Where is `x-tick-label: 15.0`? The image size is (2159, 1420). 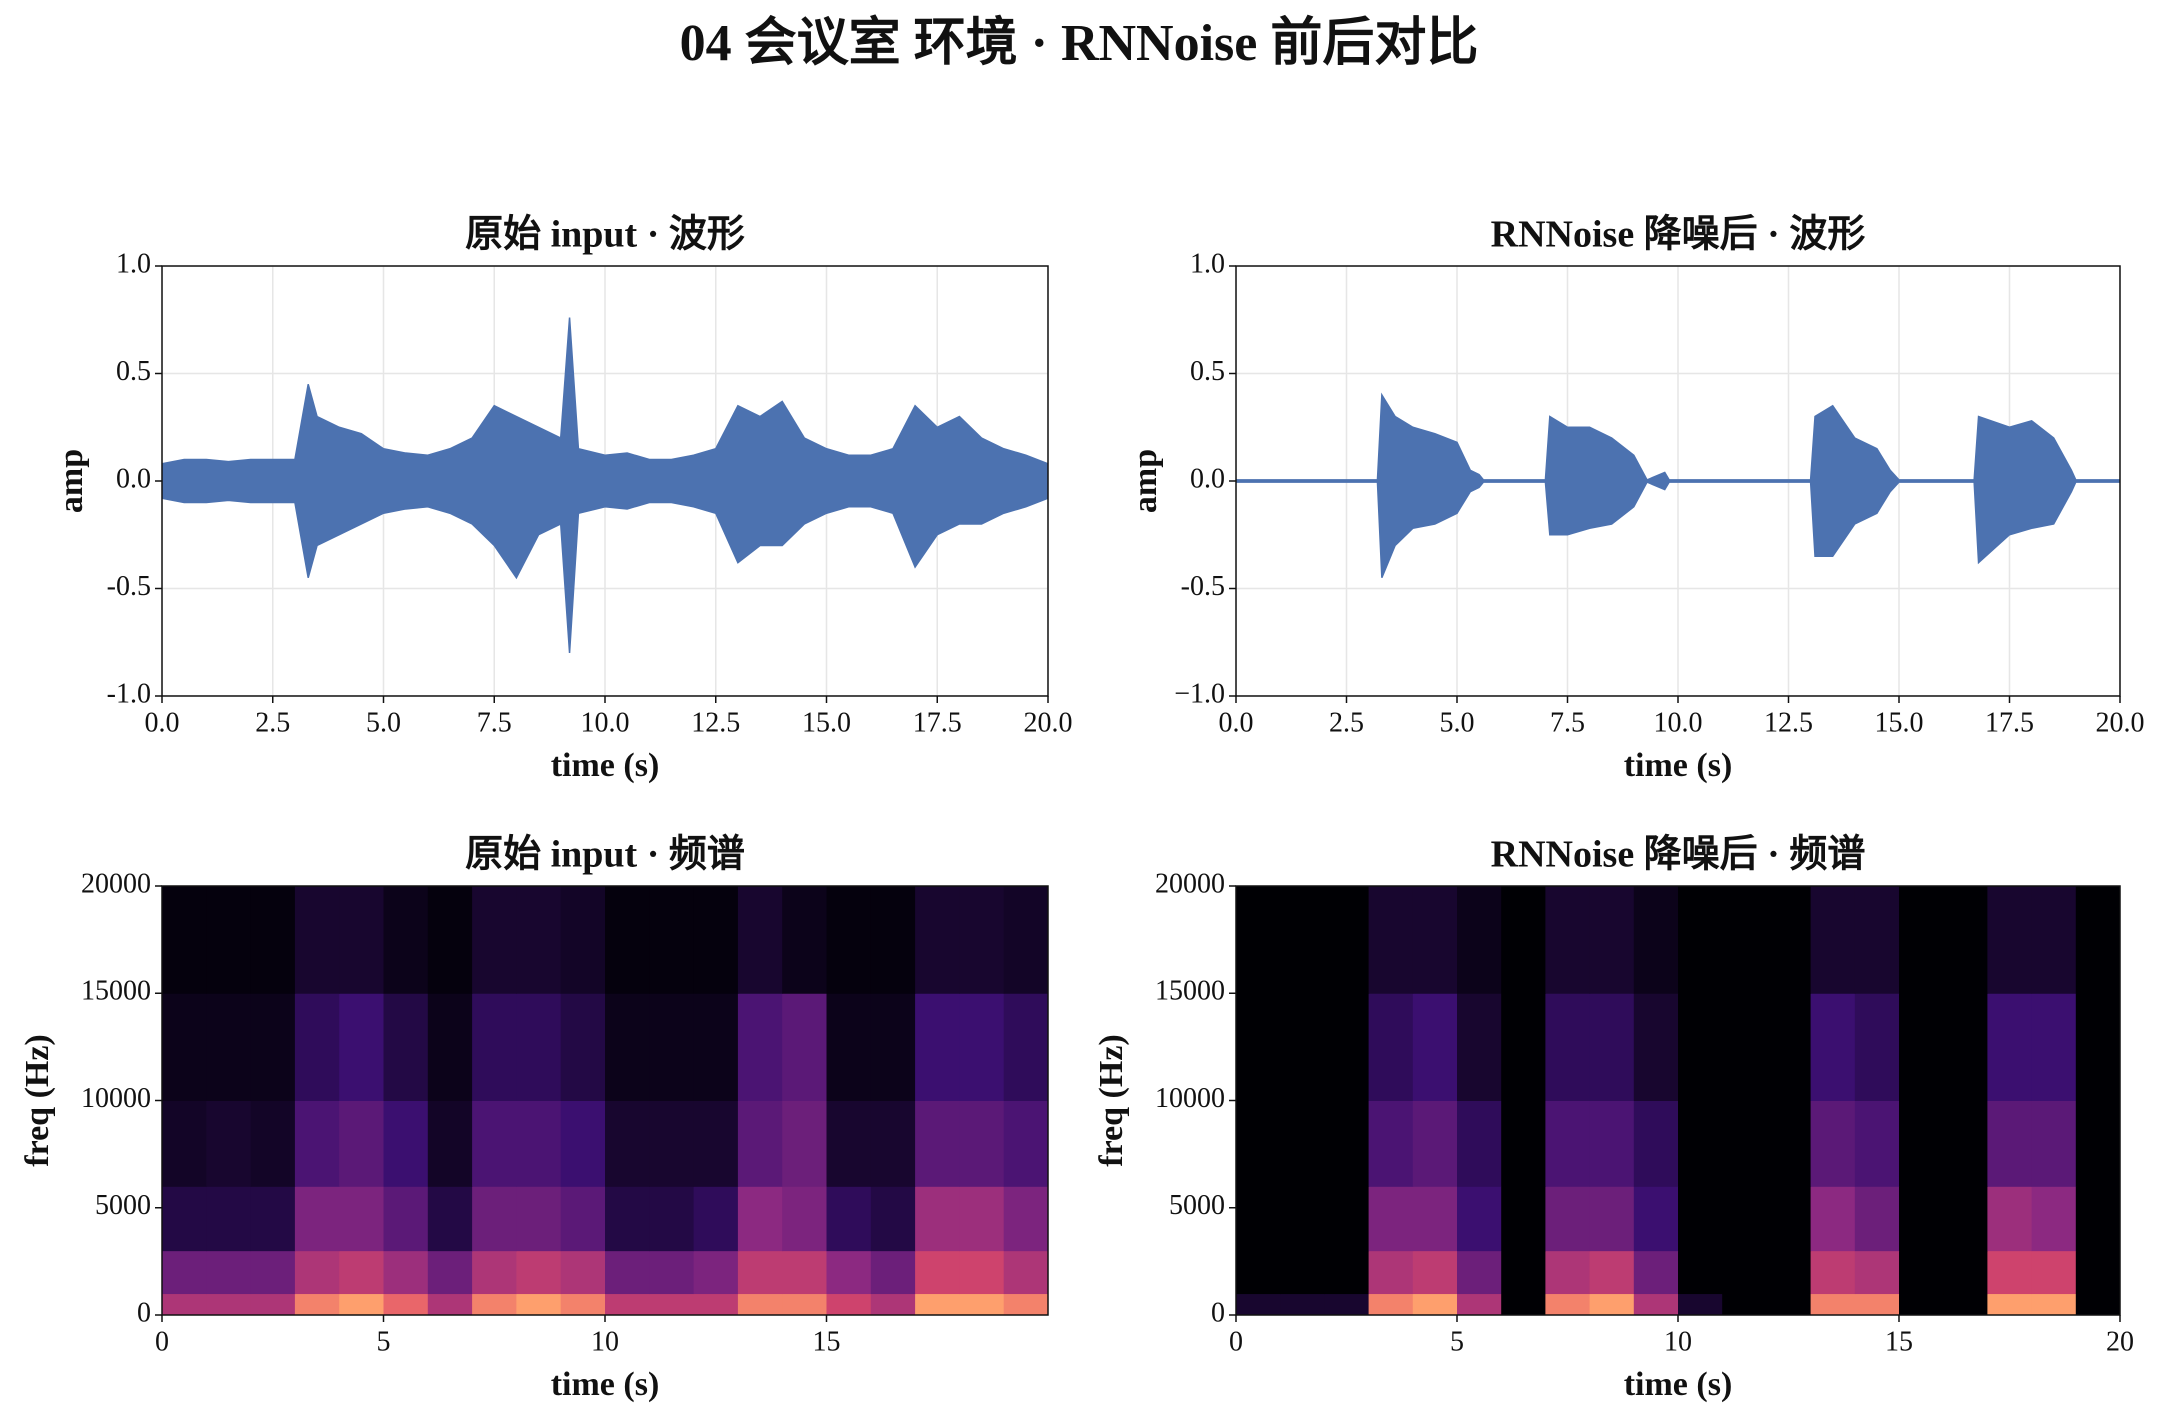 x-tick-label: 15.0 is located at coordinates (1899, 722).